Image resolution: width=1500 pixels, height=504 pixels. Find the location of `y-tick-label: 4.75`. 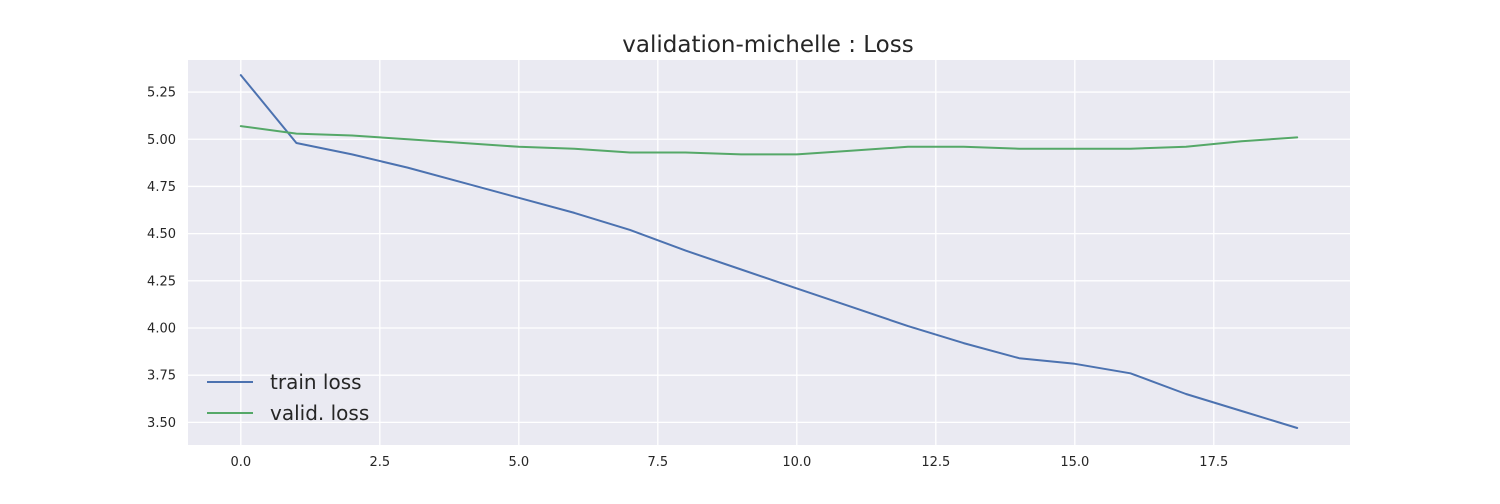

y-tick-label: 4.75 is located at coordinates (161, 187).